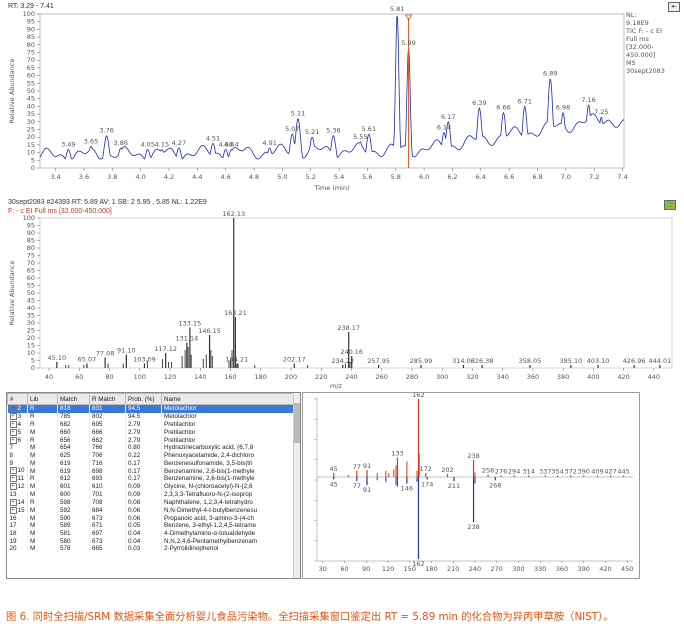 This screenshot has height=628, width=684. I want to click on column-header: Prob. (%), so click(143, 399).